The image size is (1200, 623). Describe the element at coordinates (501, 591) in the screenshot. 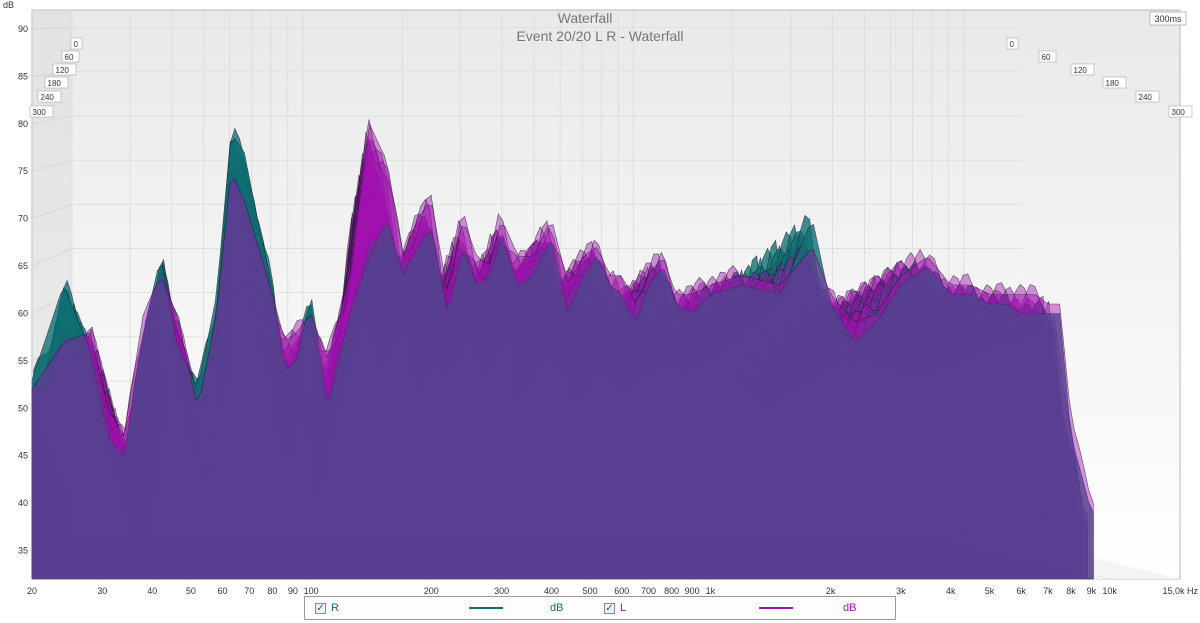

I see `x-tick-label: 300` at that location.